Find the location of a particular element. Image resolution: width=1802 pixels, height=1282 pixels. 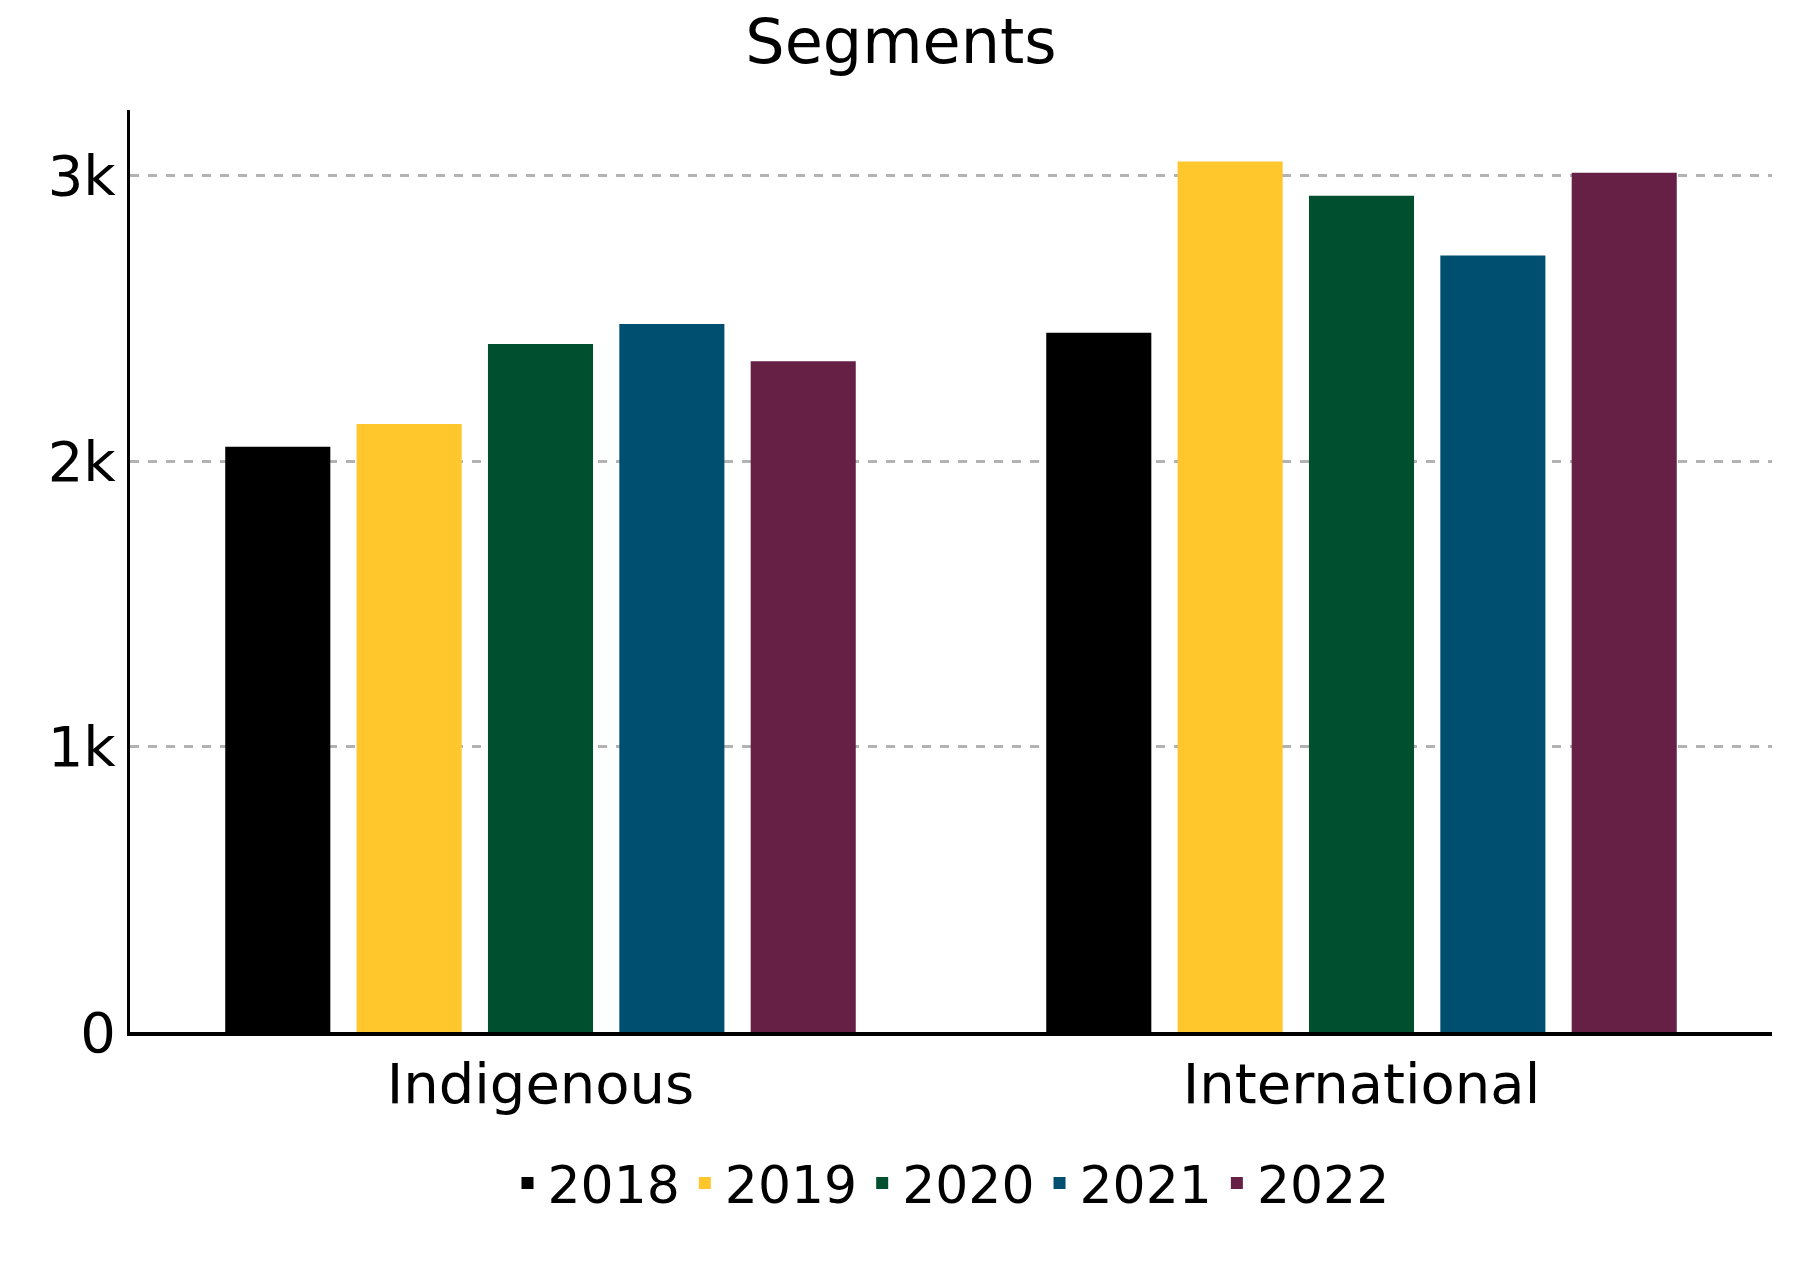

y-tick-label: 1k is located at coordinates (82, 747).